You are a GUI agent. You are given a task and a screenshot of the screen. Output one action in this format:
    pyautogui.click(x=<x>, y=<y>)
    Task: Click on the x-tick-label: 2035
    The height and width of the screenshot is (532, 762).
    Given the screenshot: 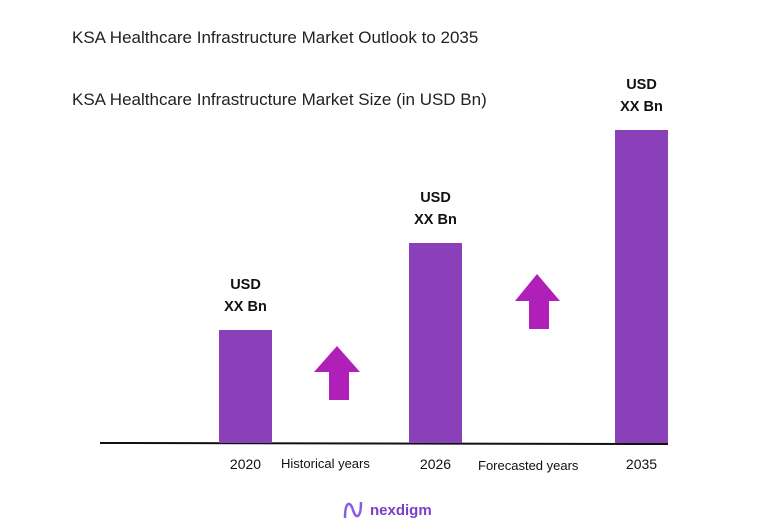 What is the action you would take?
    pyautogui.click(x=641, y=464)
    